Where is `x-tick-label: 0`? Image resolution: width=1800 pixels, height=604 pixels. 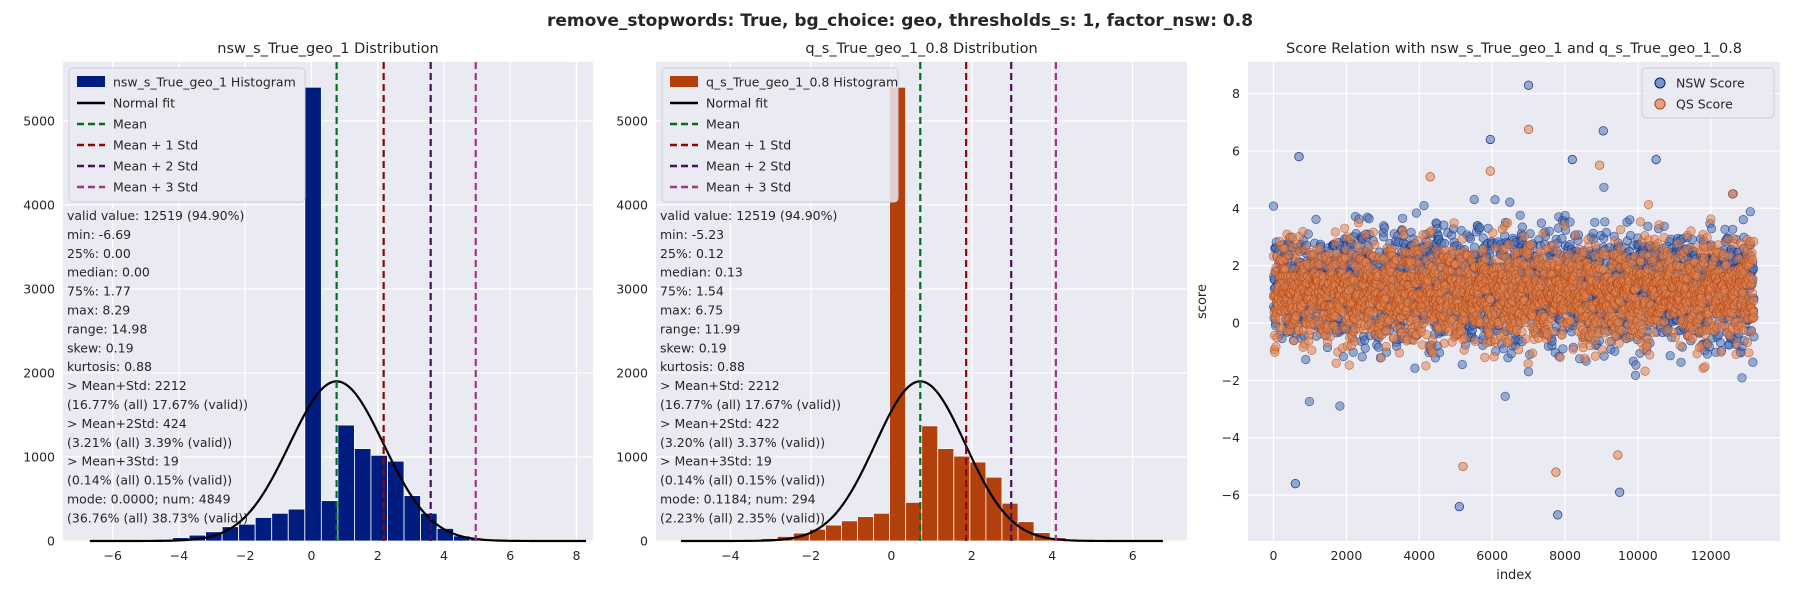 x-tick-label: 0 is located at coordinates (1274, 555).